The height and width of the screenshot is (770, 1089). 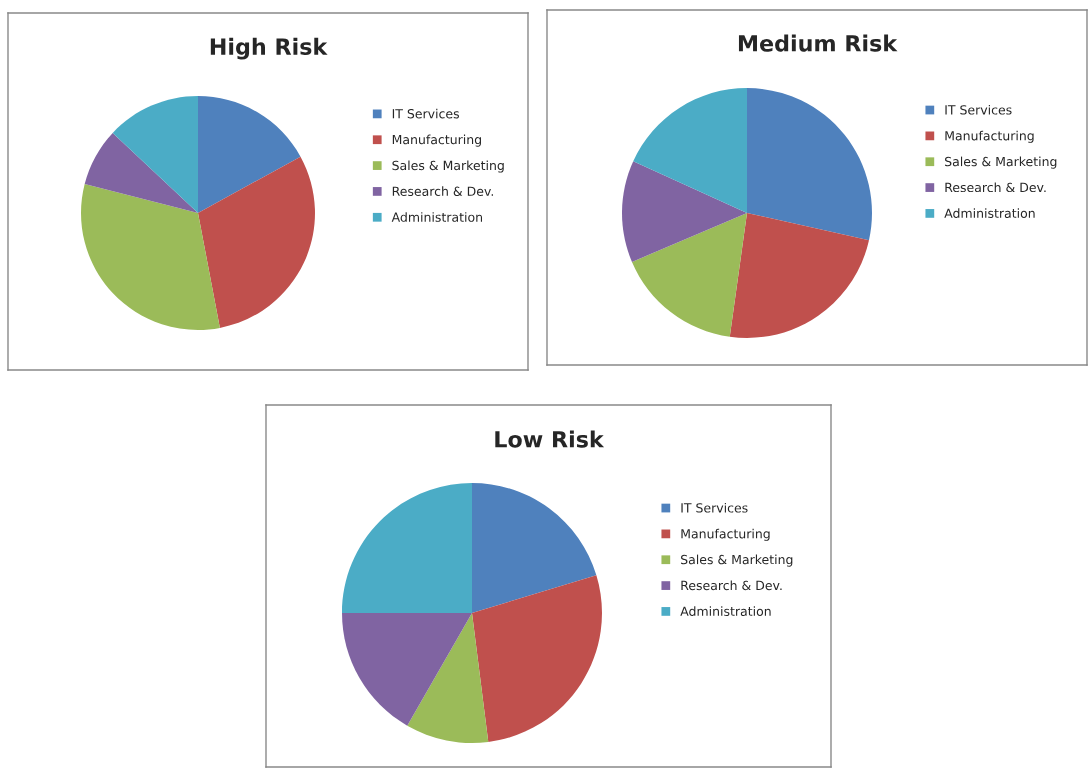 What do you see at coordinates (269, 48) in the screenshot?
I see `chart-title: High Risk` at bounding box center [269, 48].